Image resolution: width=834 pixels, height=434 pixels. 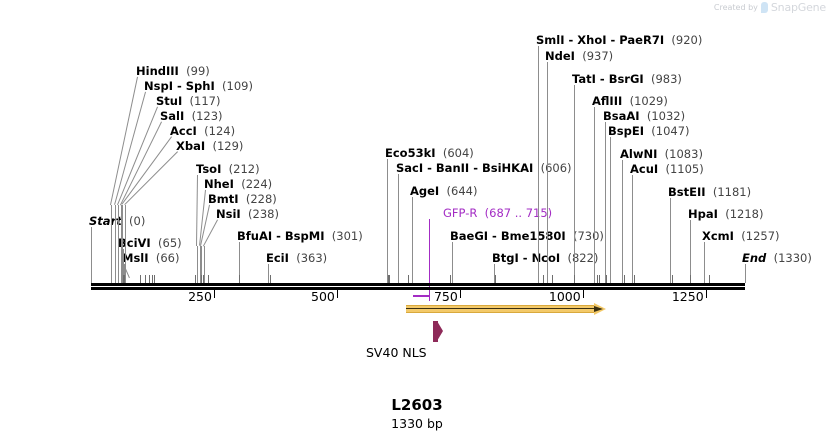 I want to click on leader-nspi, so click(x=115, y=244).